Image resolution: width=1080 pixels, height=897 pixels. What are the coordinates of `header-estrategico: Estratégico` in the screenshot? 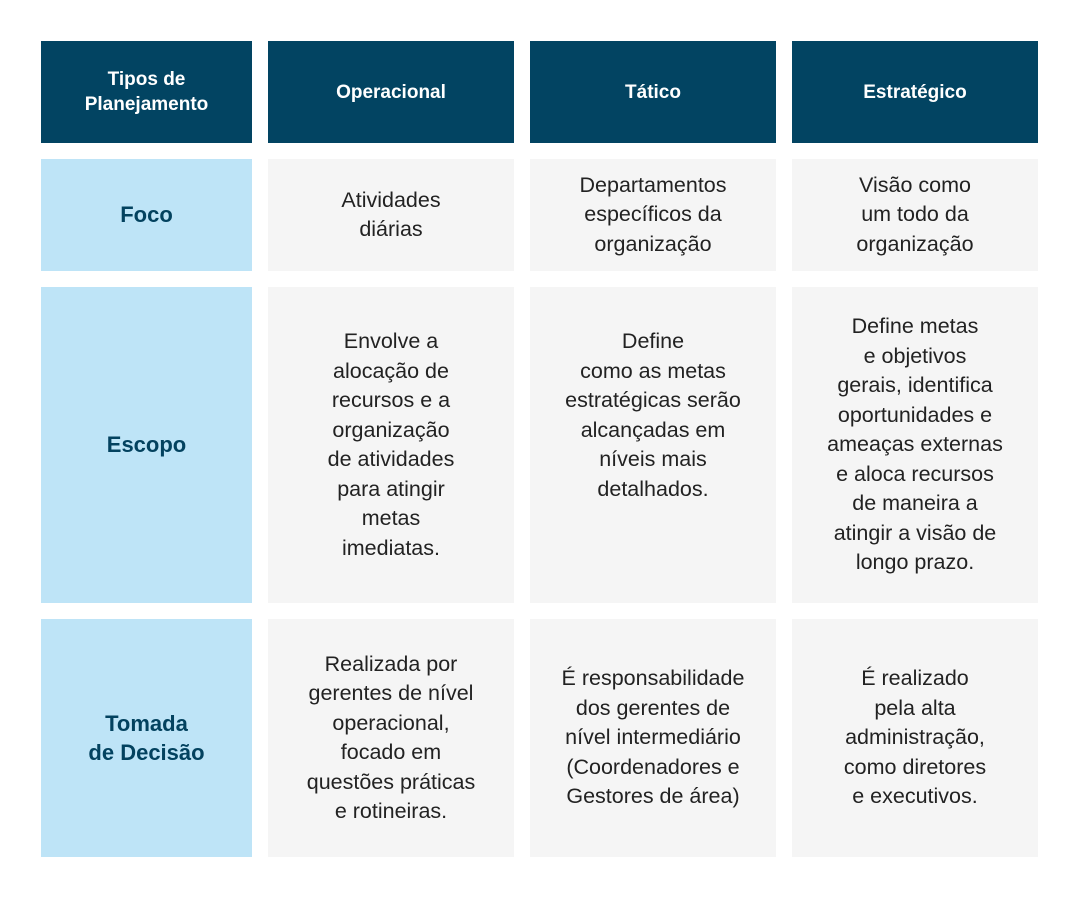 It's located at (915, 92).